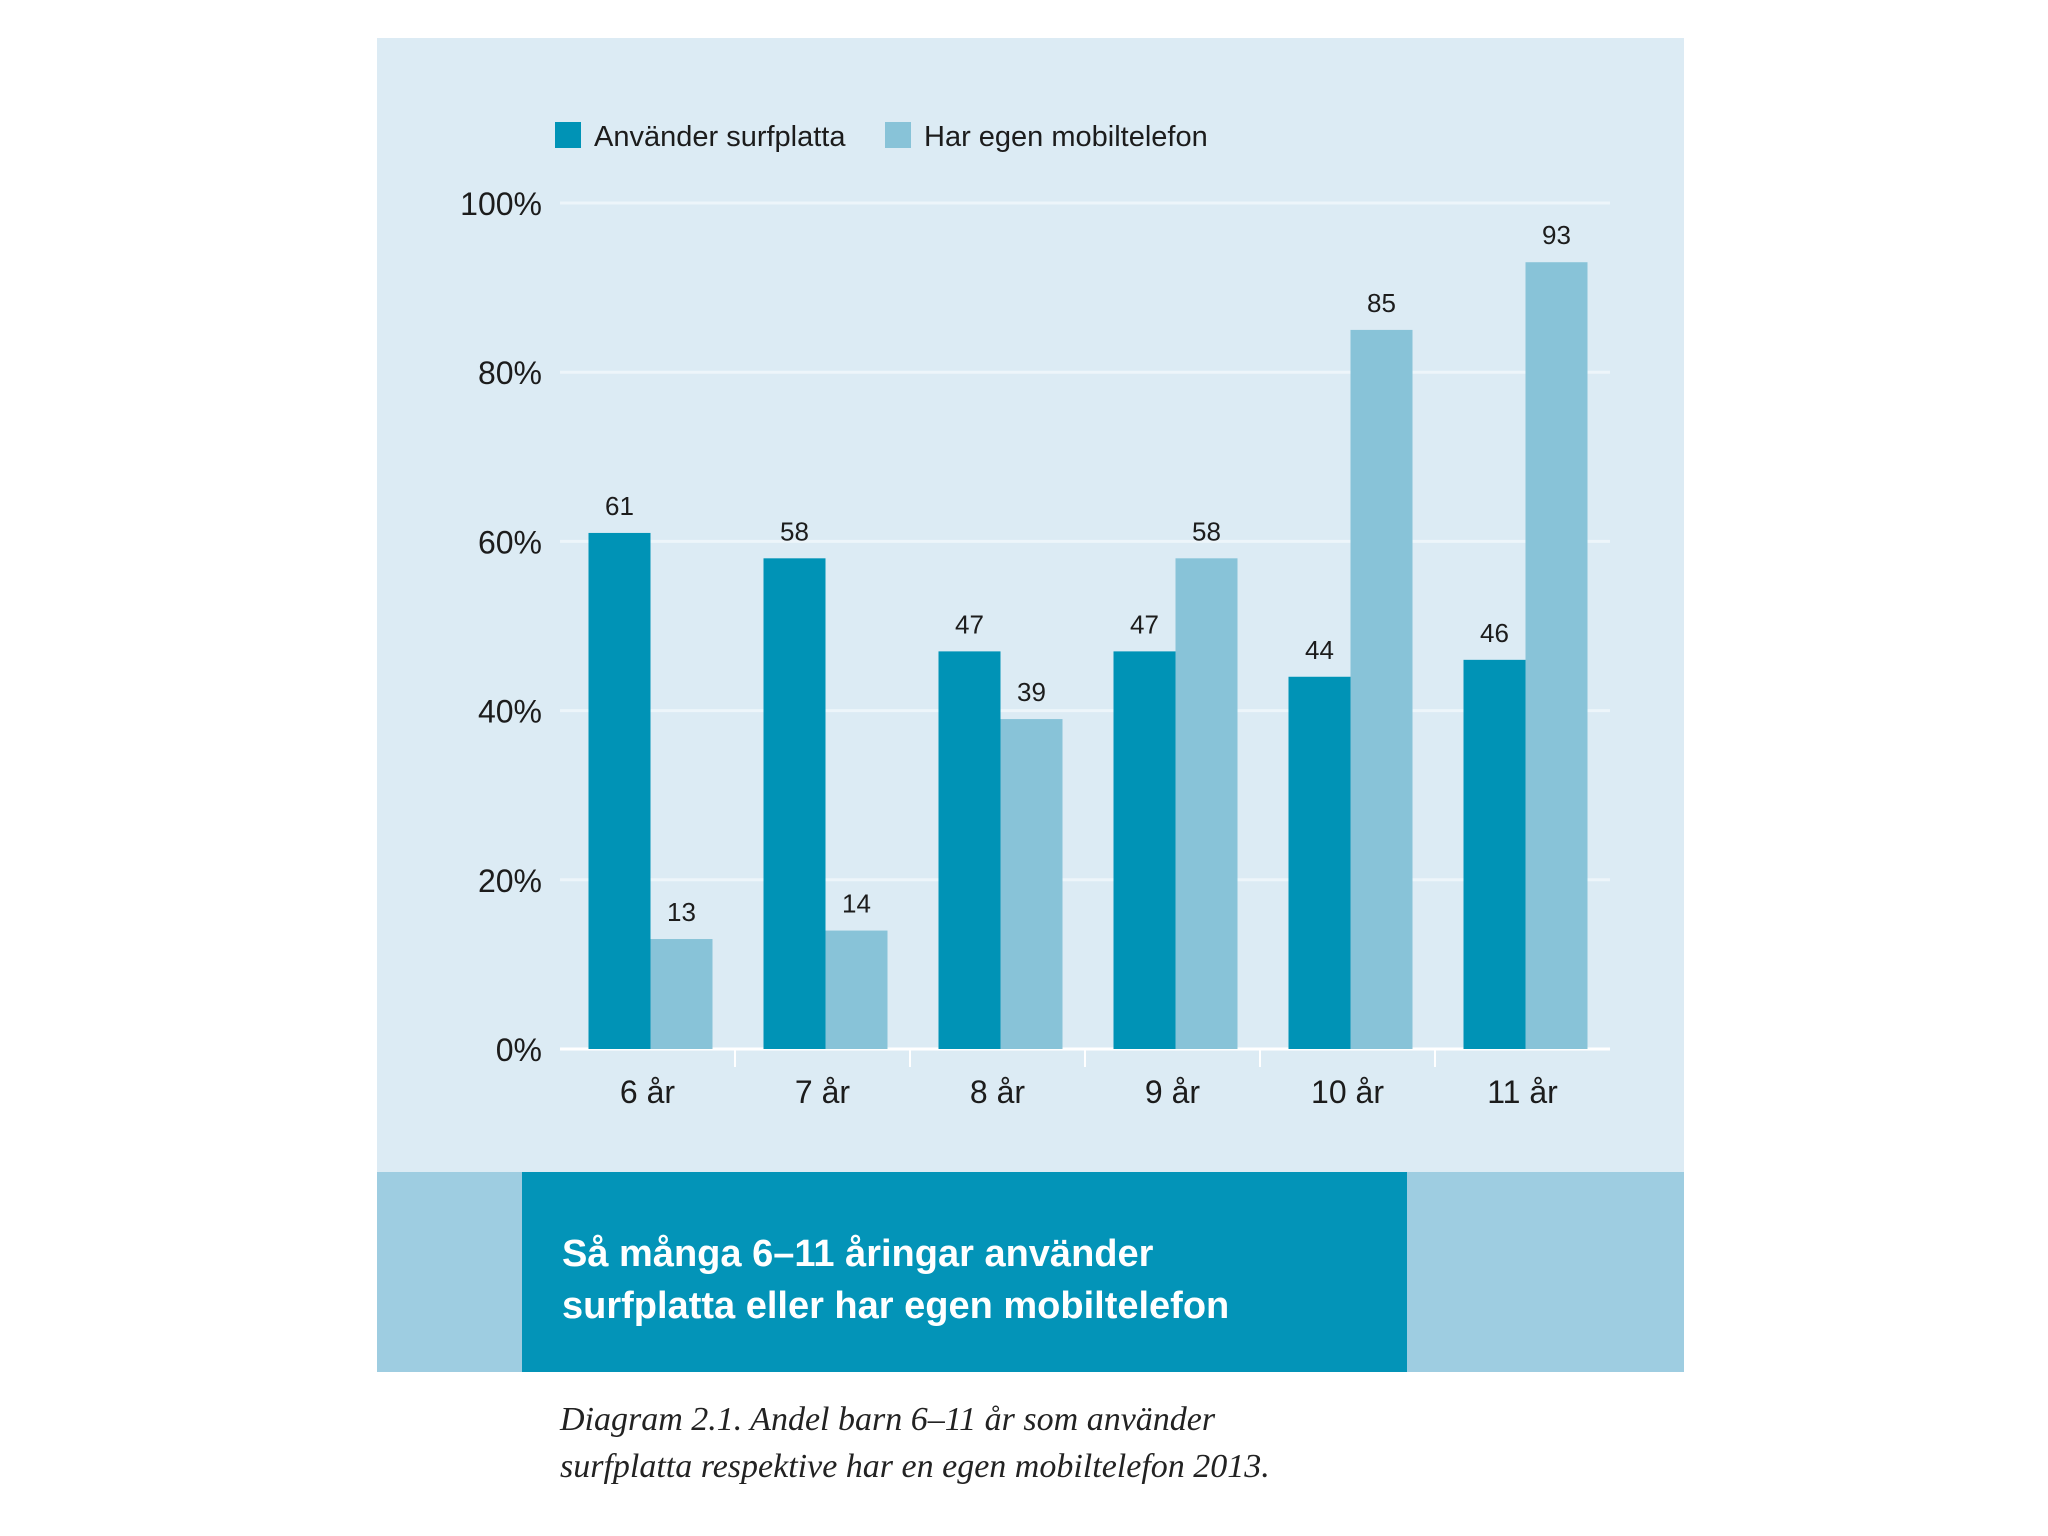 The height and width of the screenshot is (1536, 2048). Describe the element at coordinates (1066, 137) in the screenshot. I see `legend-label: Har egen mobiltelefon` at that location.